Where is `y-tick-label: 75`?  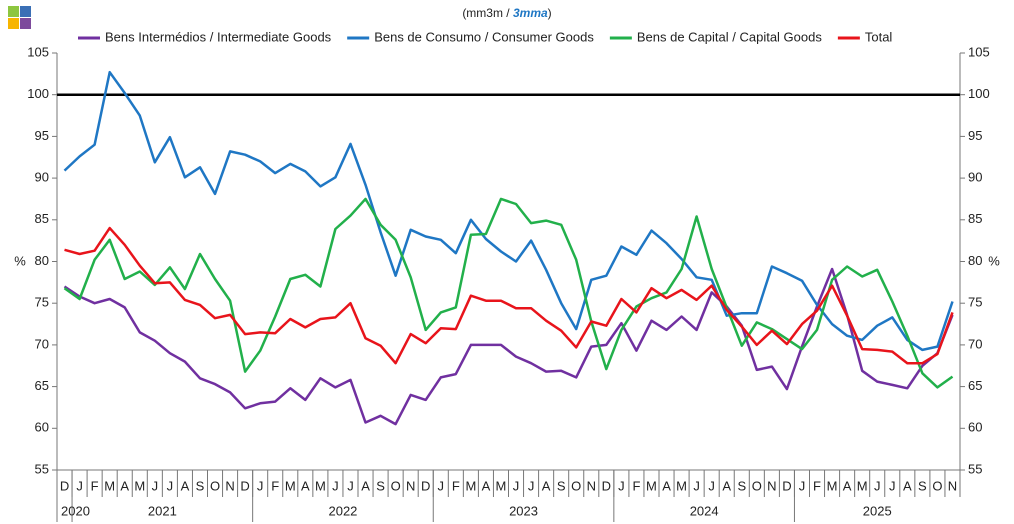
y-tick-label: 75 is located at coordinates (42, 302).